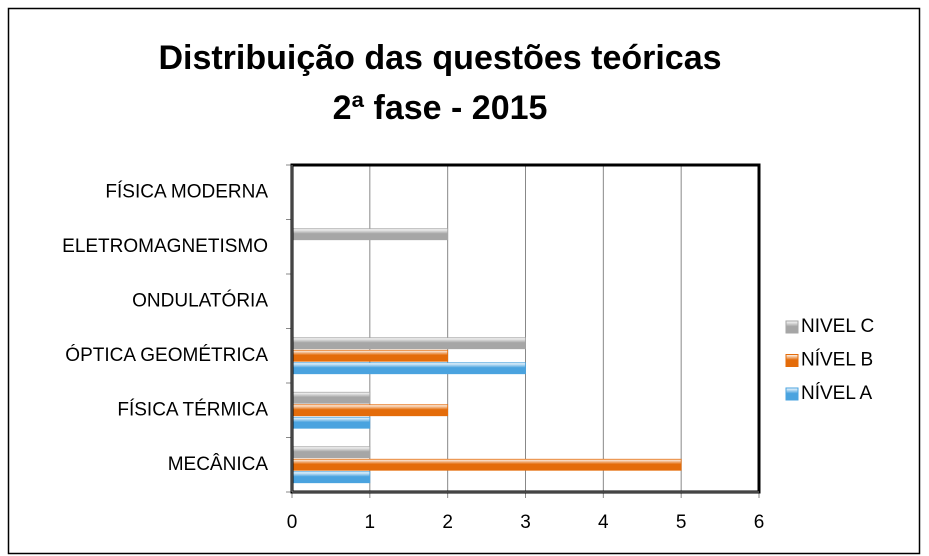 This screenshot has height=556, width=929. Describe the element at coordinates (837, 326) in the screenshot. I see `legend-label: NIVEL C` at that location.